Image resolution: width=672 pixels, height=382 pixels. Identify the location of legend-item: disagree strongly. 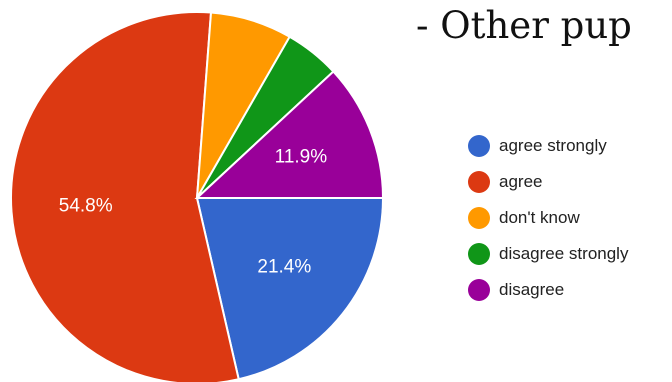
(548, 254).